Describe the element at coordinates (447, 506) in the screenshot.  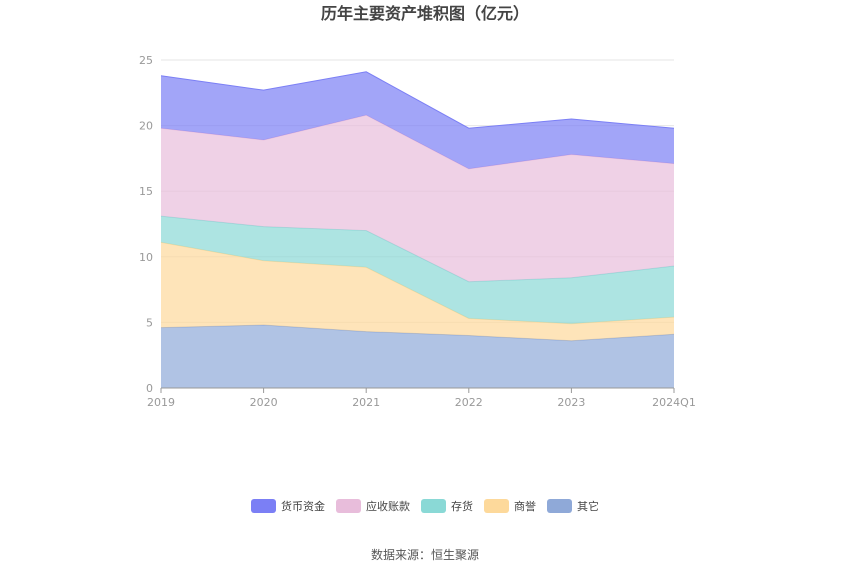
I see `legend-item: 存货` at that location.